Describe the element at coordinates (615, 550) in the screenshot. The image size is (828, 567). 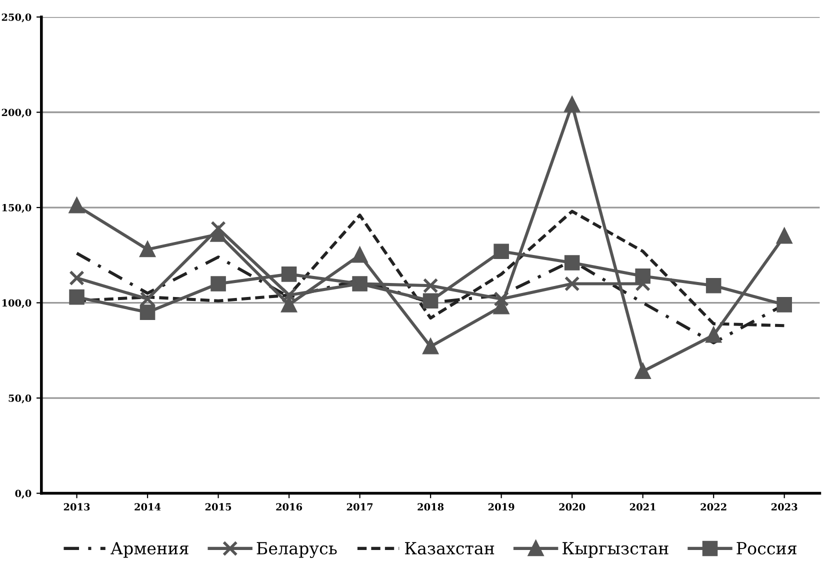
I see `legend-label: Кыргызстан` at that location.